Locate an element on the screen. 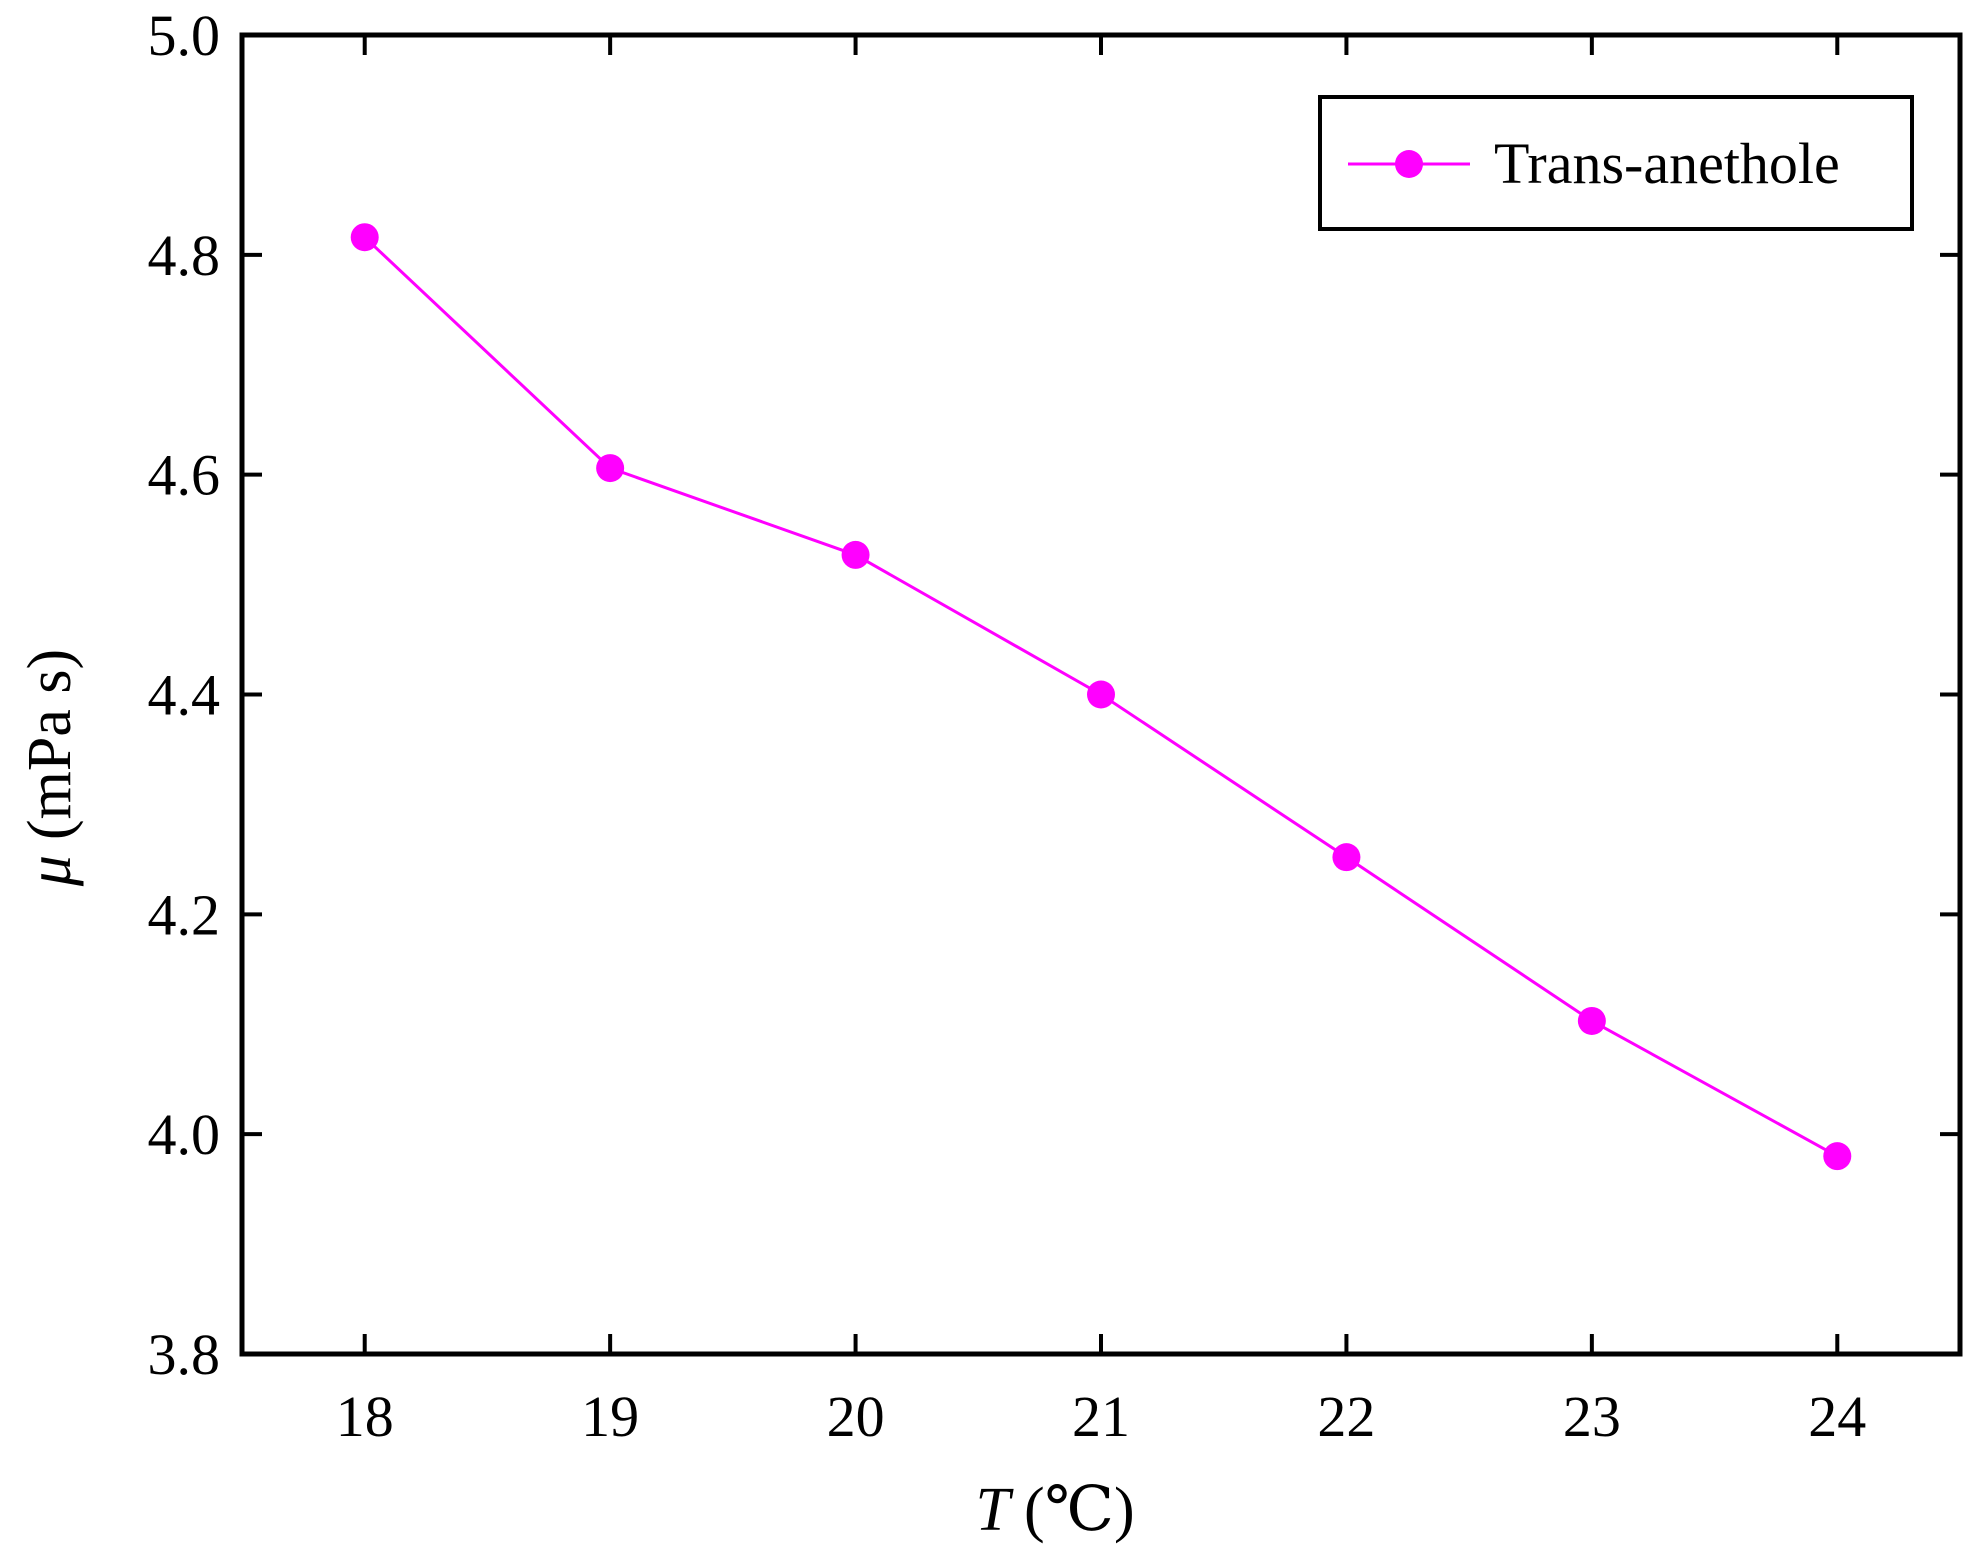  x-tick-label: 22 is located at coordinates (1346, 1416).